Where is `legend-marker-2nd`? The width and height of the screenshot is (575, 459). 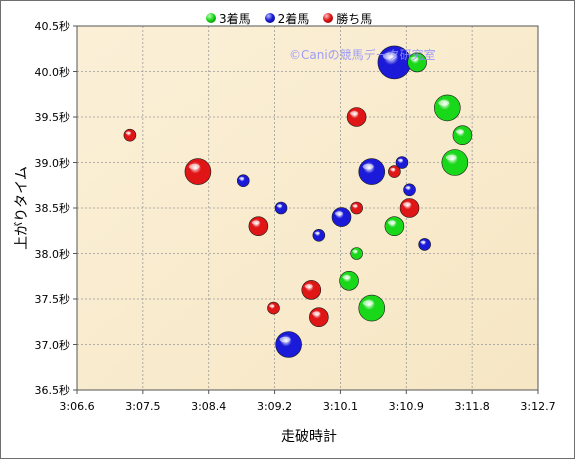 legend-marker-2nd is located at coordinates (269, 18).